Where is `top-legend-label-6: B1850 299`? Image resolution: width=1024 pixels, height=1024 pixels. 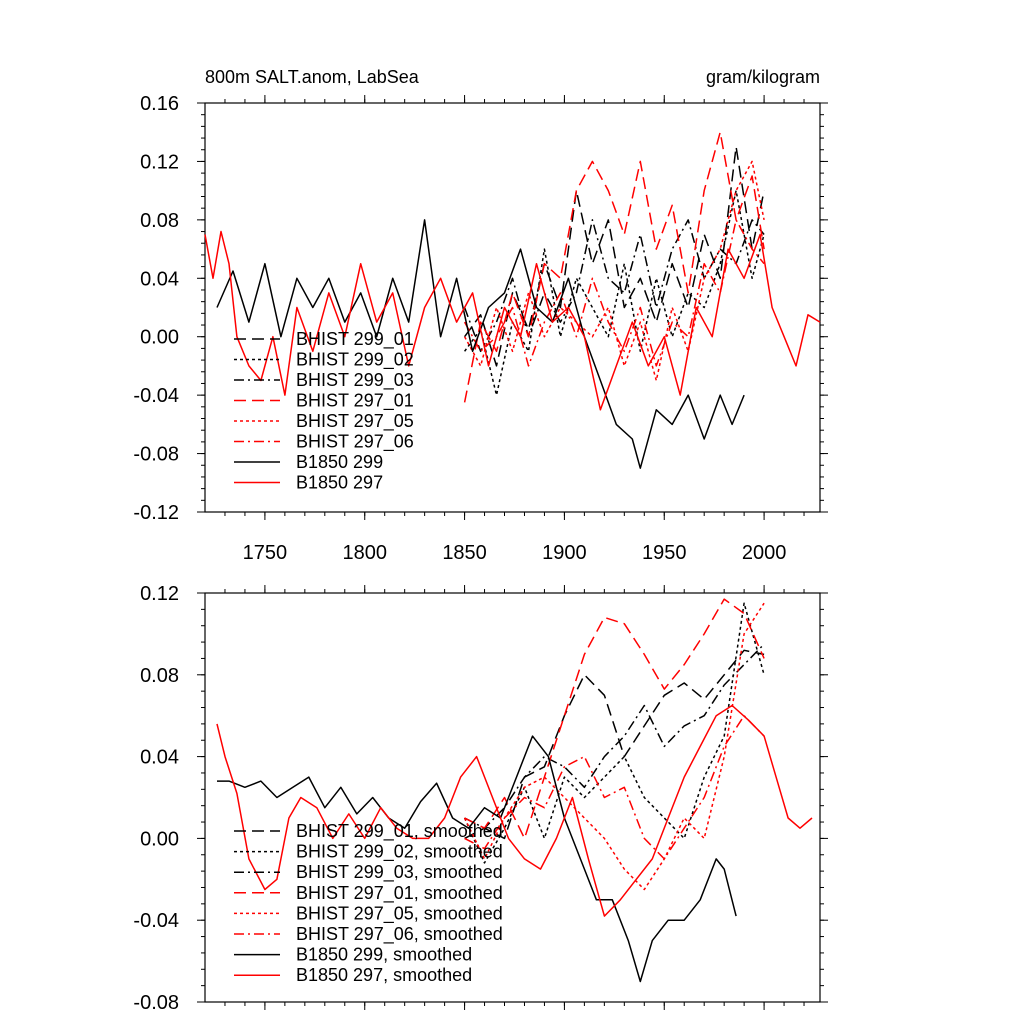
top-legend-label-6: B1850 299 is located at coordinates (339, 462).